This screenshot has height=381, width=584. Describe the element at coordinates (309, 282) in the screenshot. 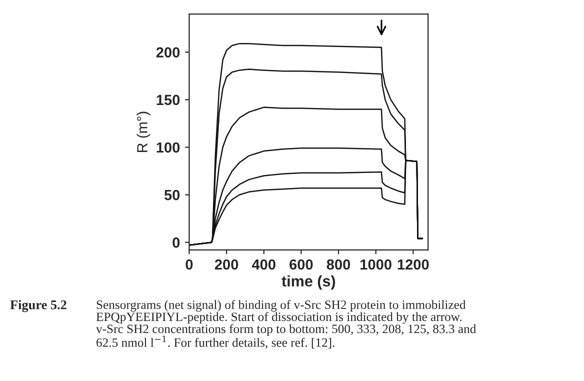

I see `x-axis-title: time (s)` at that location.